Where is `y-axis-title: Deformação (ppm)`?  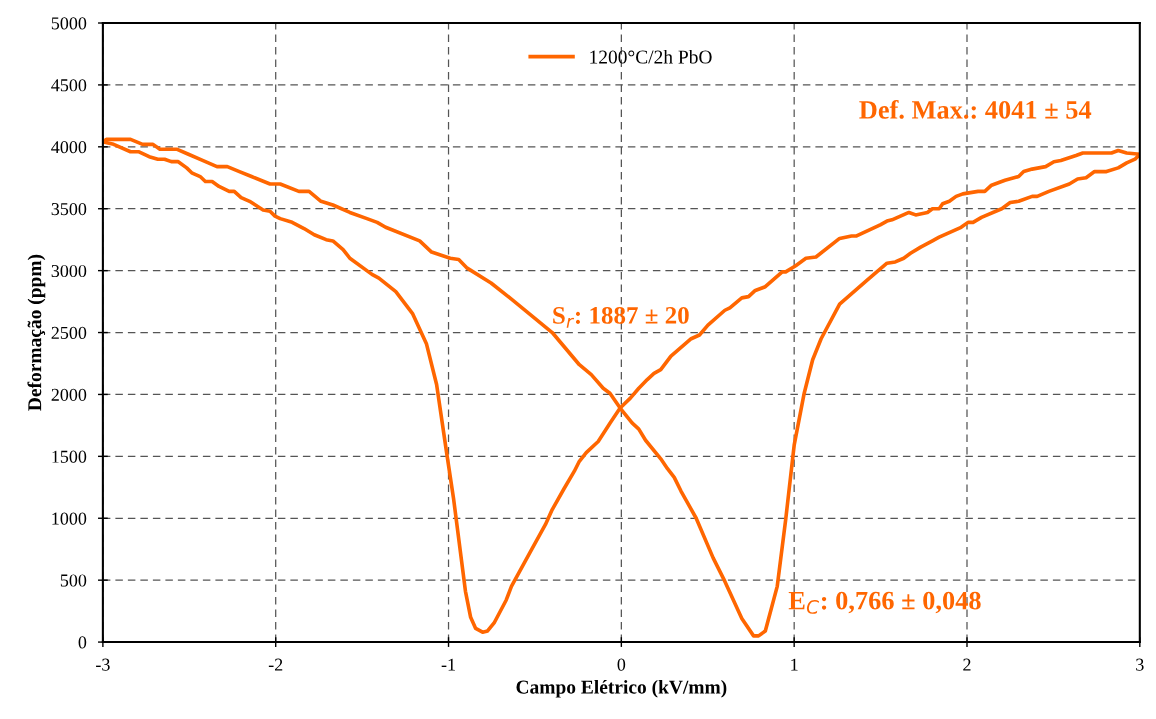
y-axis-title: Deformação (ppm) is located at coordinates (36, 332).